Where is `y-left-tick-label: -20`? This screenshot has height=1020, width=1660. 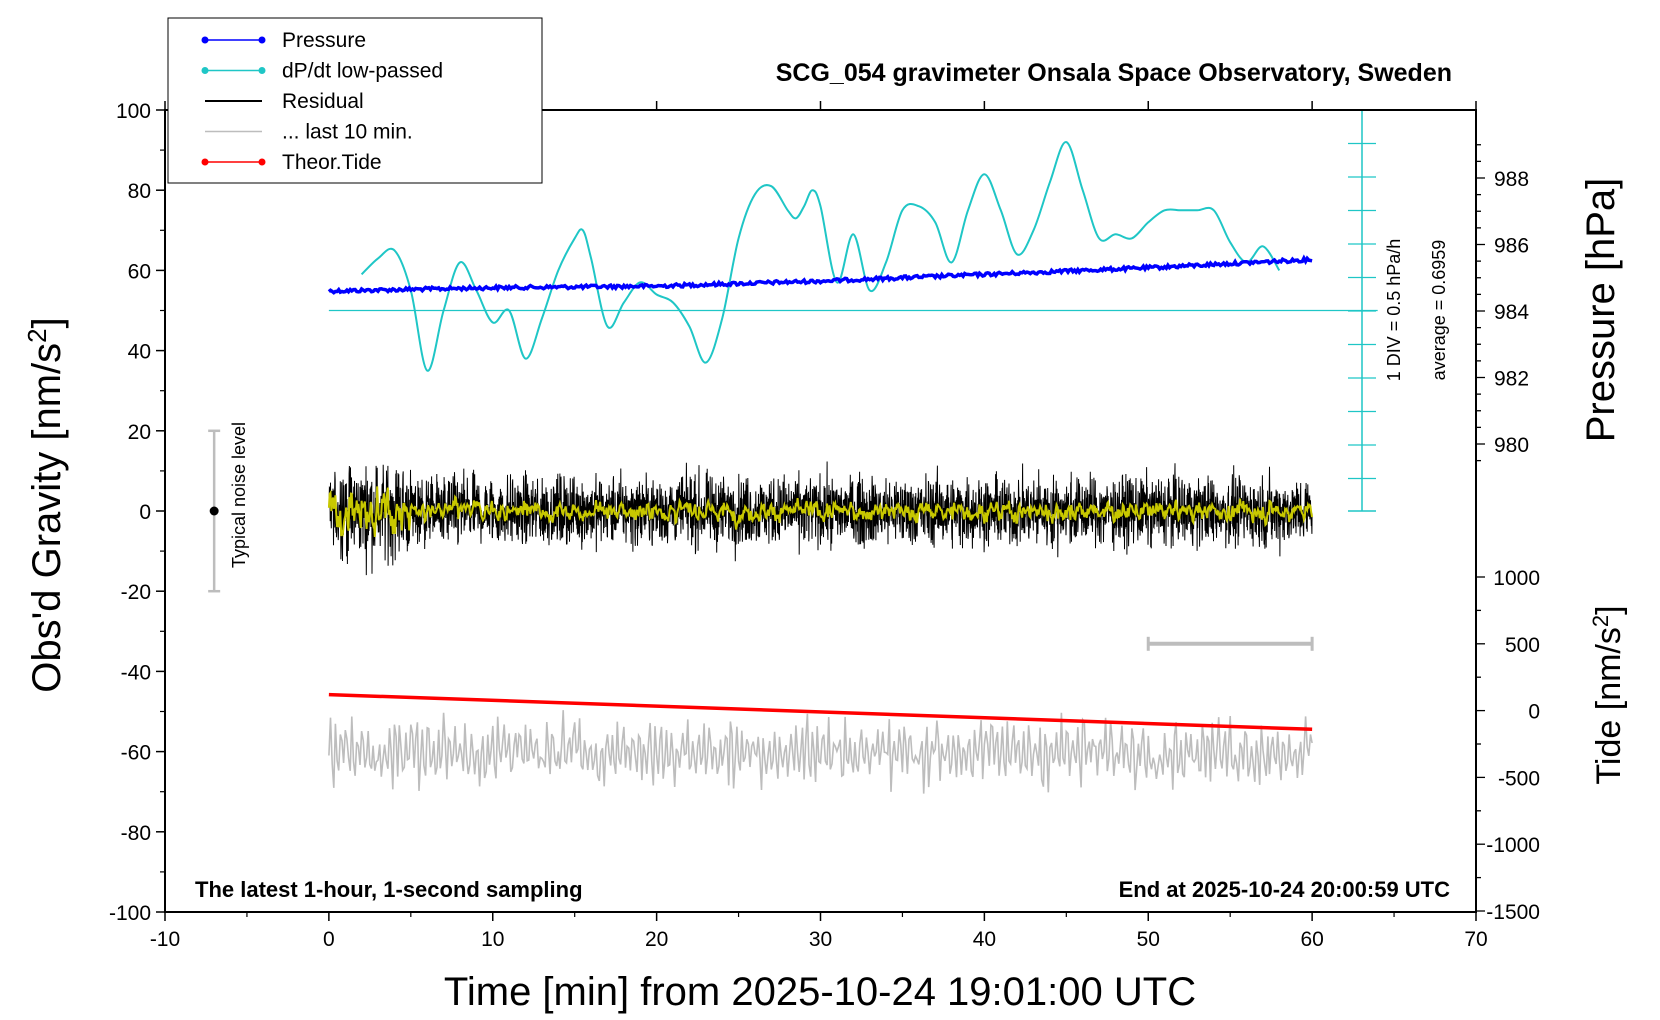 y-left-tick-label: -20 is located at coordinates (136, 592).